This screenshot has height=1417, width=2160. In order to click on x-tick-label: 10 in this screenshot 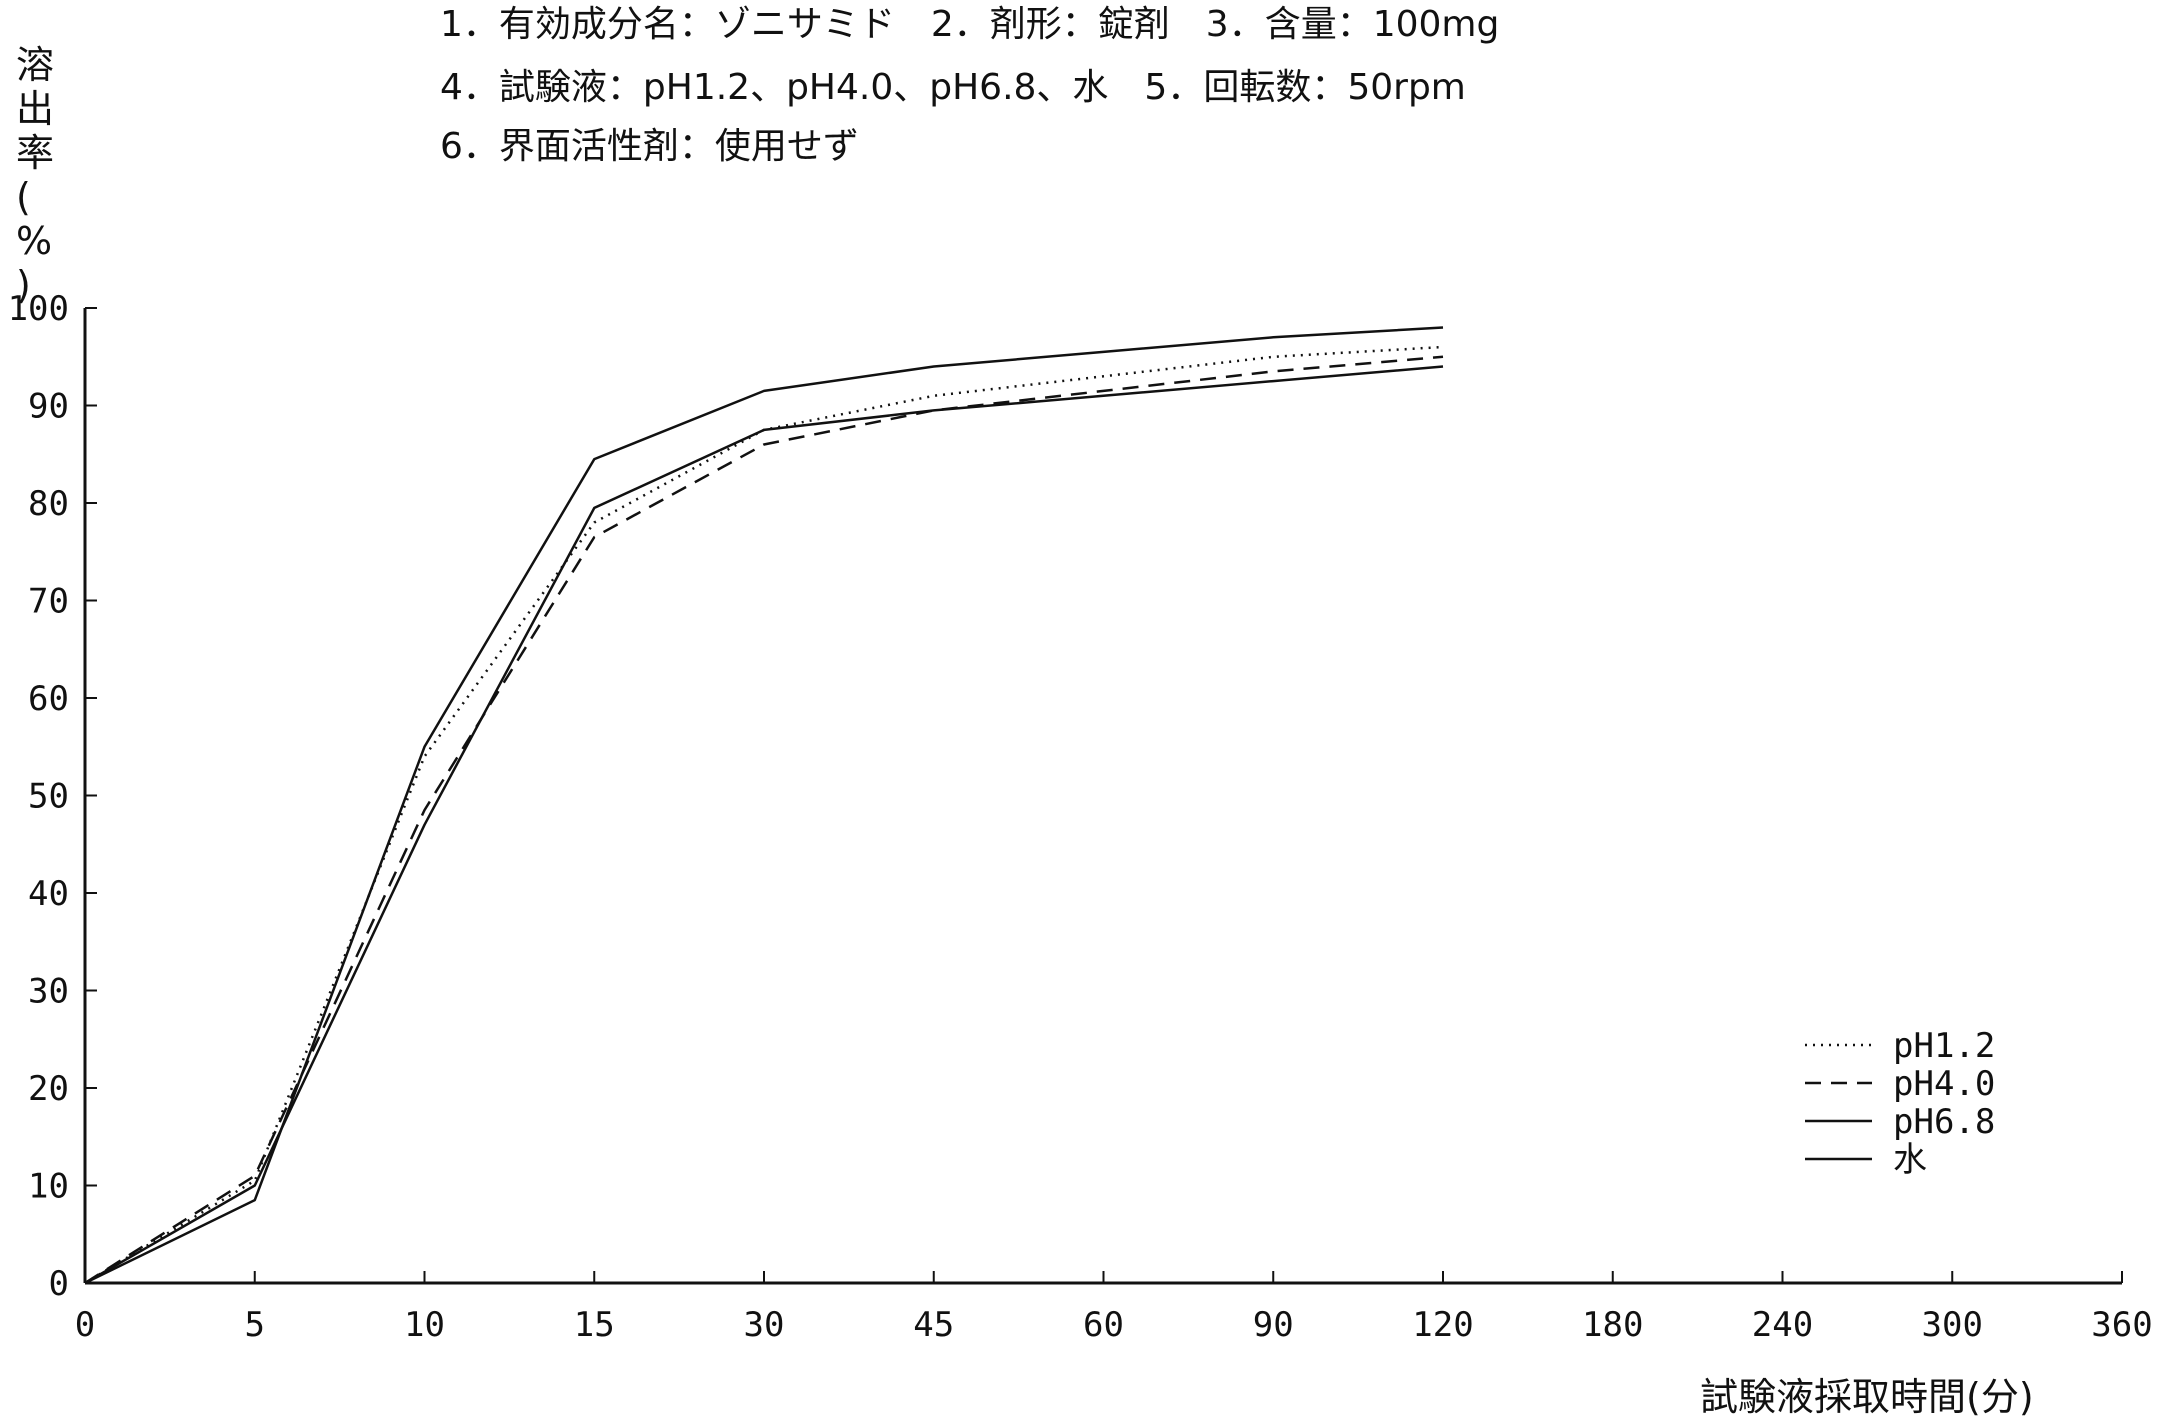, I will do `click(424, 1325)`.